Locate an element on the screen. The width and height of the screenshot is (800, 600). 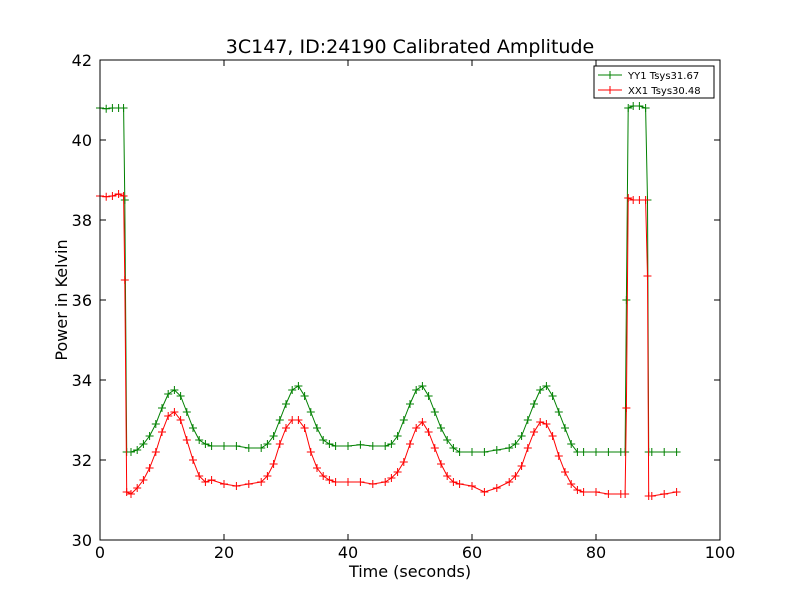
y-tick-label: 40 is located at coordinates (82, 140).